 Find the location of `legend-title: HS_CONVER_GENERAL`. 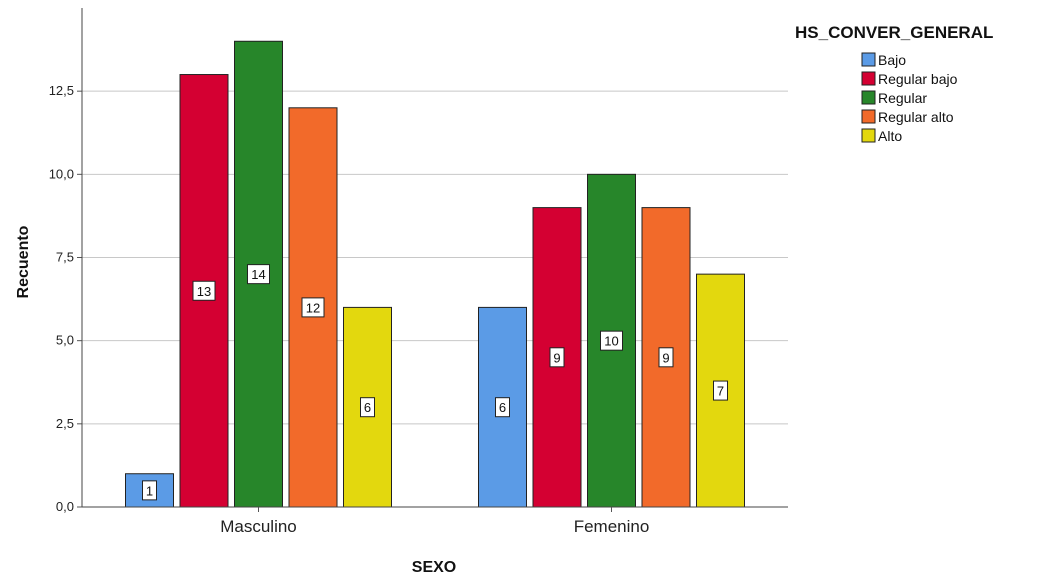

legend-title: HS_CONVER_GENERAL is located at coordinates (894, 32).